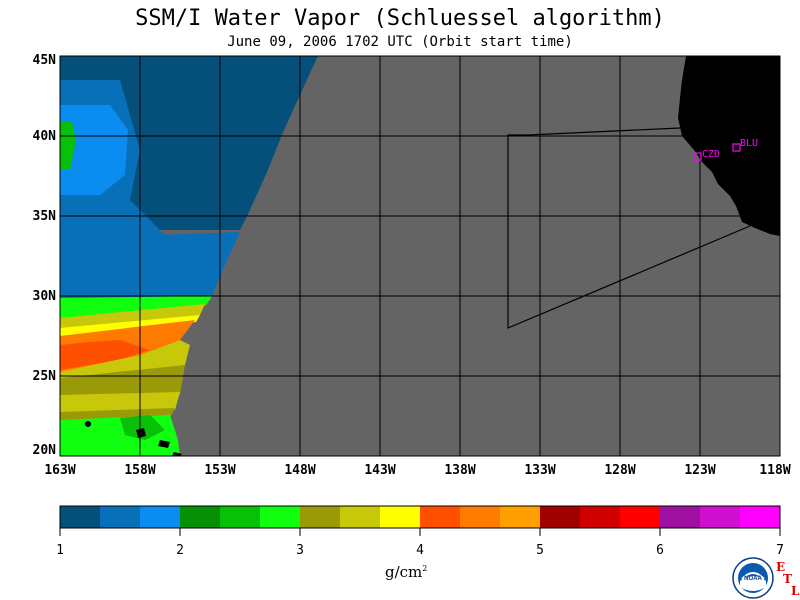 The height and width of the screenshot is (600, 800). What do you see at coordinates (725, 149) in the screenshot?
I see `station-markers: CZD BLU` at bounding box center [725, 149].